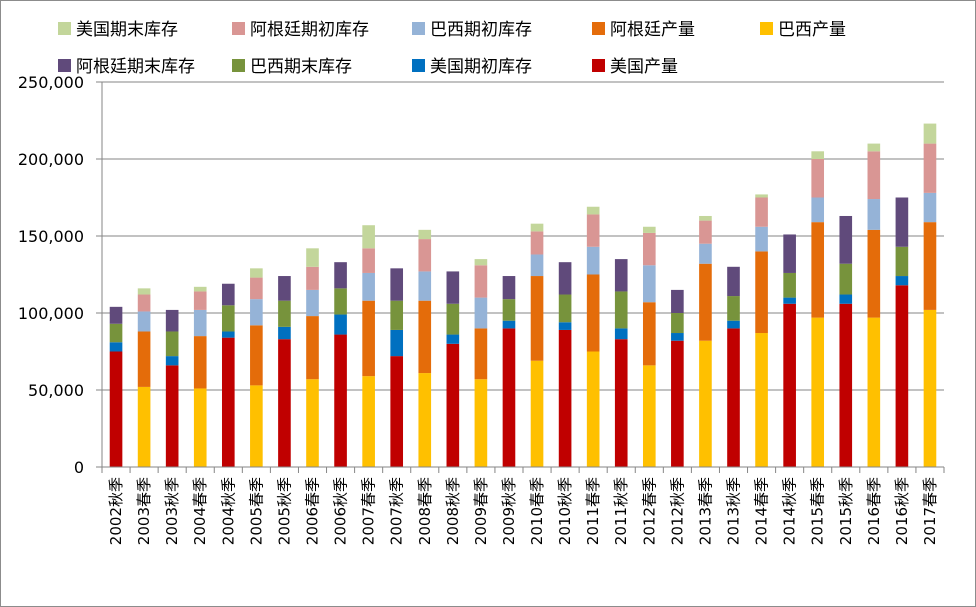  I want to click on x-tick-label: 2007春季, so click(369, 511).